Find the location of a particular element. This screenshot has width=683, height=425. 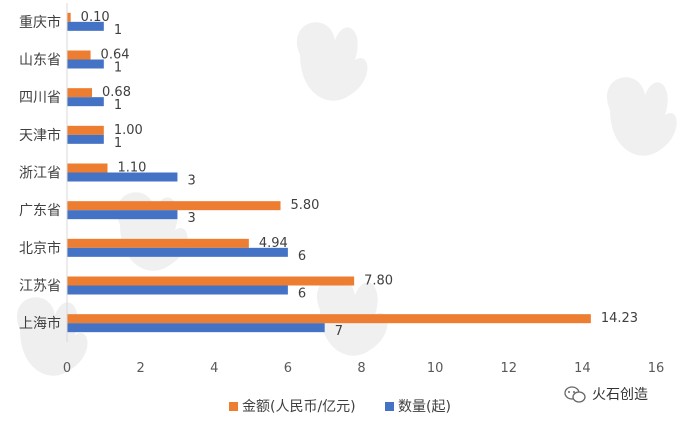

amount-data-label: 0.64 is located at coordinates (115, 55).